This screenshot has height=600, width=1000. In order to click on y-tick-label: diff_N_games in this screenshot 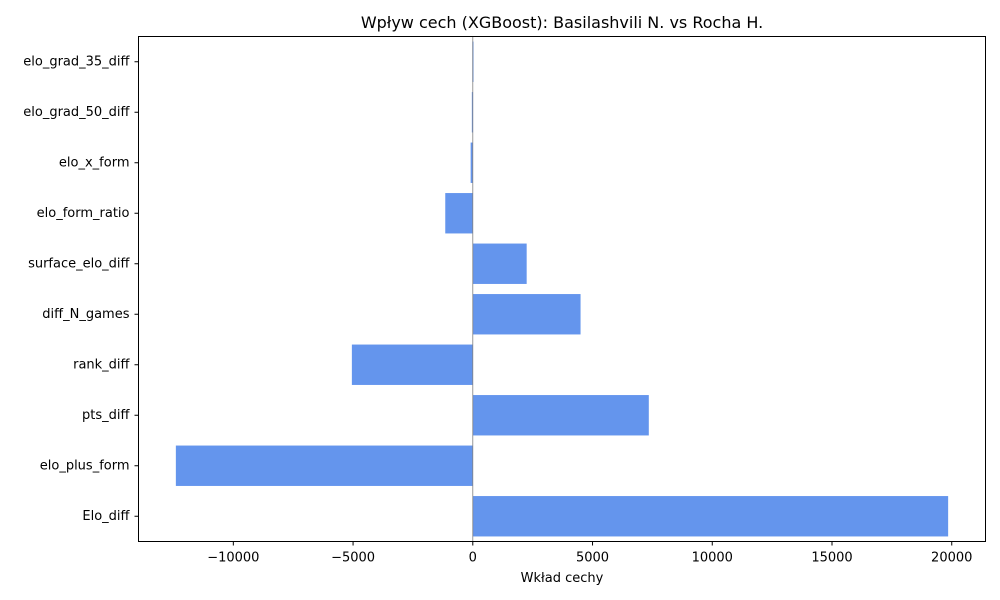, I will do `click(85, 314)`.